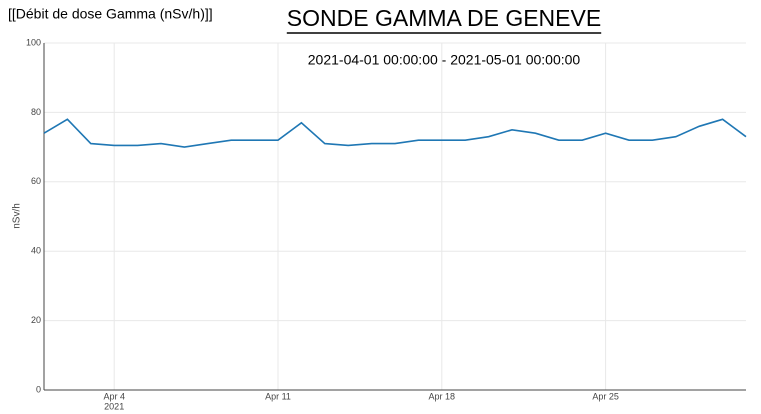  What do you see at coordinates (444, 18) in the screenshot?
I see `chart-title: SONDE GAMMA DE GENEVE` at bounding box center [444, 18].